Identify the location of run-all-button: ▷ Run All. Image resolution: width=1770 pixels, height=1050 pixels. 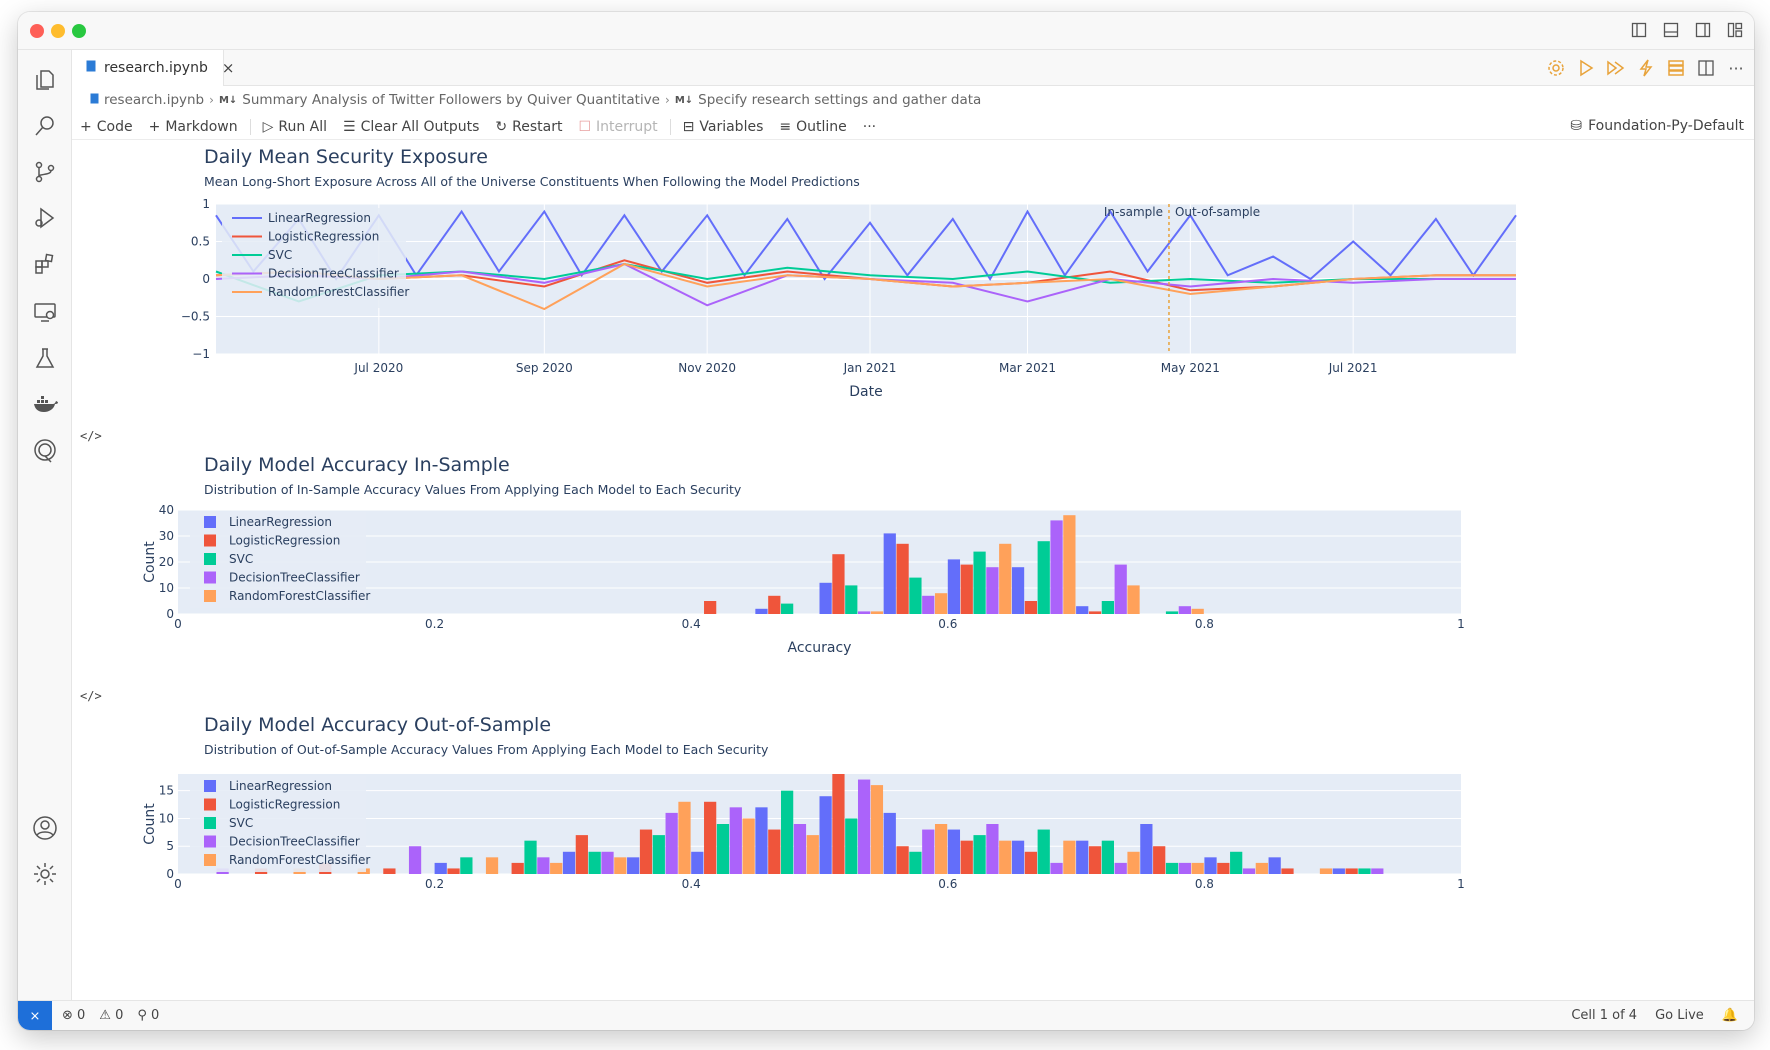
(295, 127).